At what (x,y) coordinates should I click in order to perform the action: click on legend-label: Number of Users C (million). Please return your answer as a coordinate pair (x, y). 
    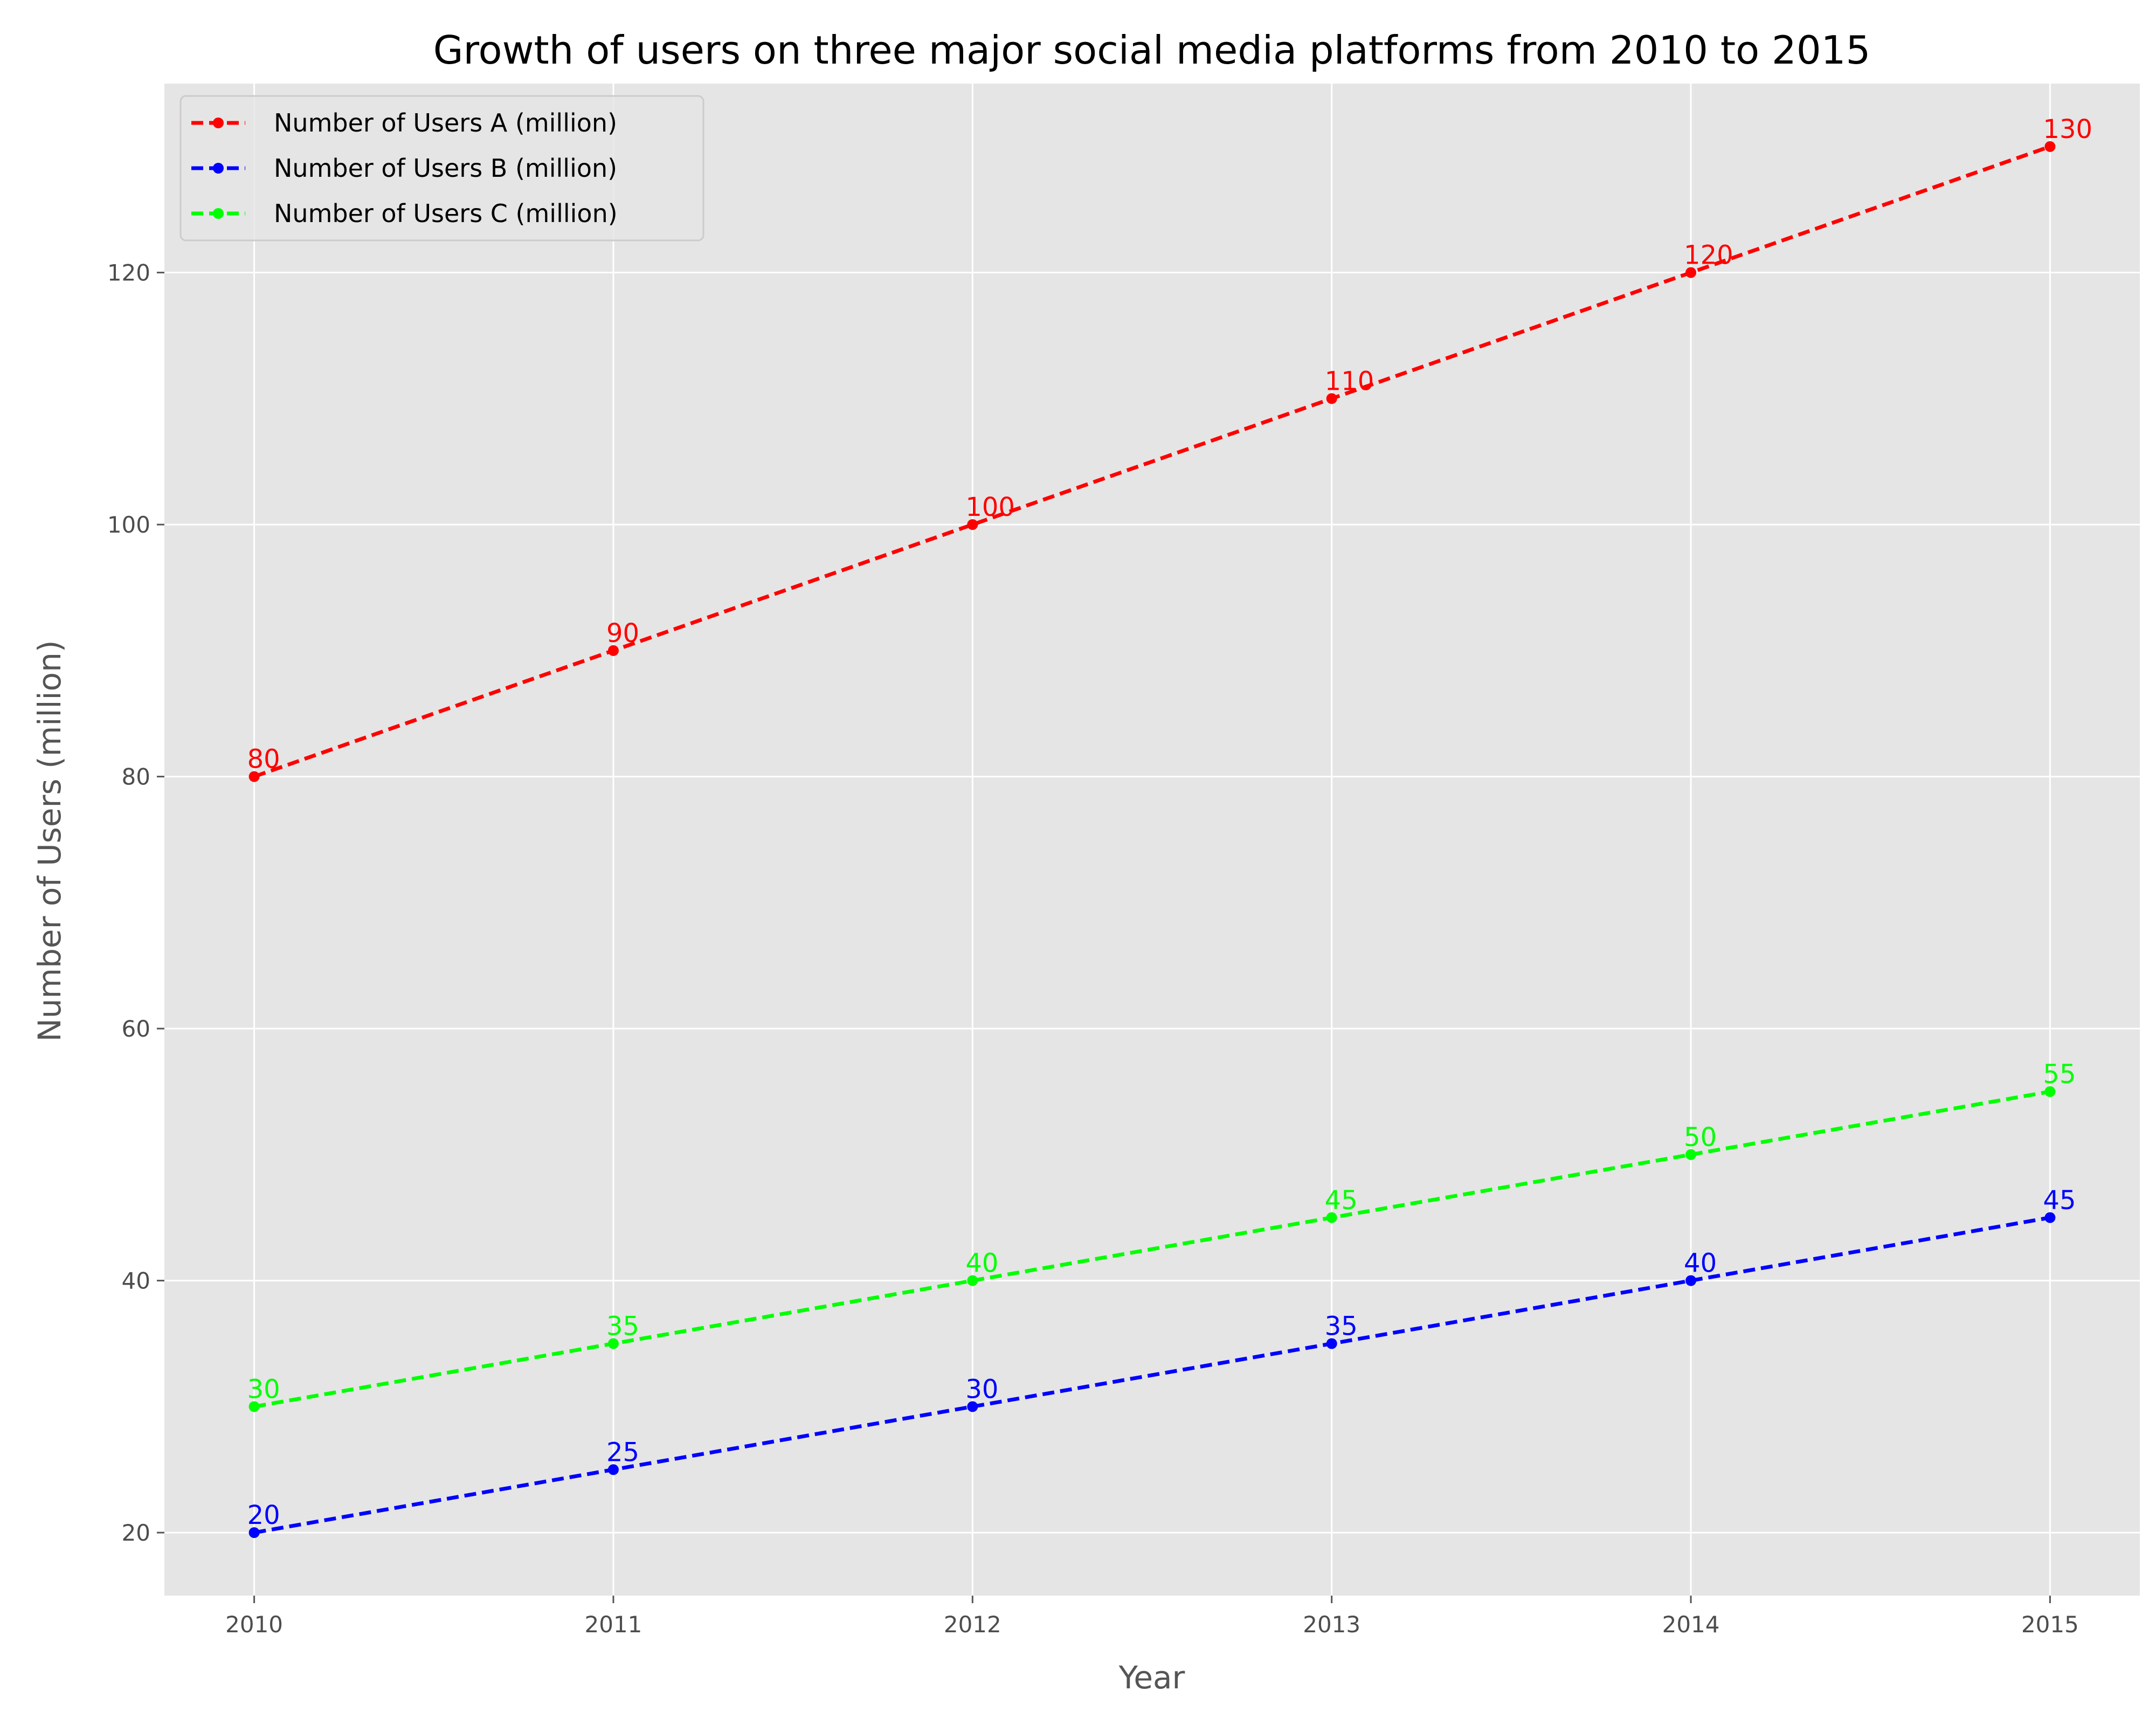
    Looking at the image, I should click on (446, 213).